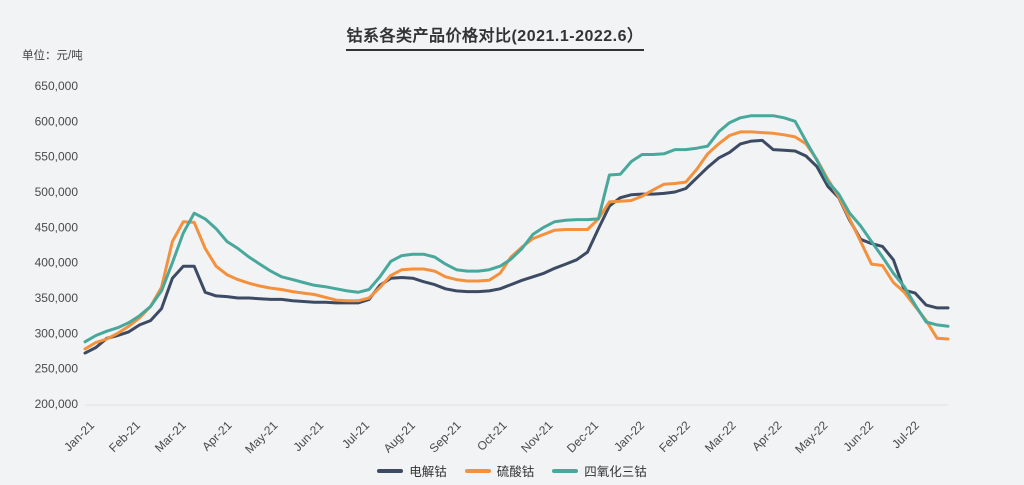 This screenshot has width=1024, height=485. Describe the element at coordinates (428, 472) in the screenshot. I see `legend-label: 电解钴` at that location.